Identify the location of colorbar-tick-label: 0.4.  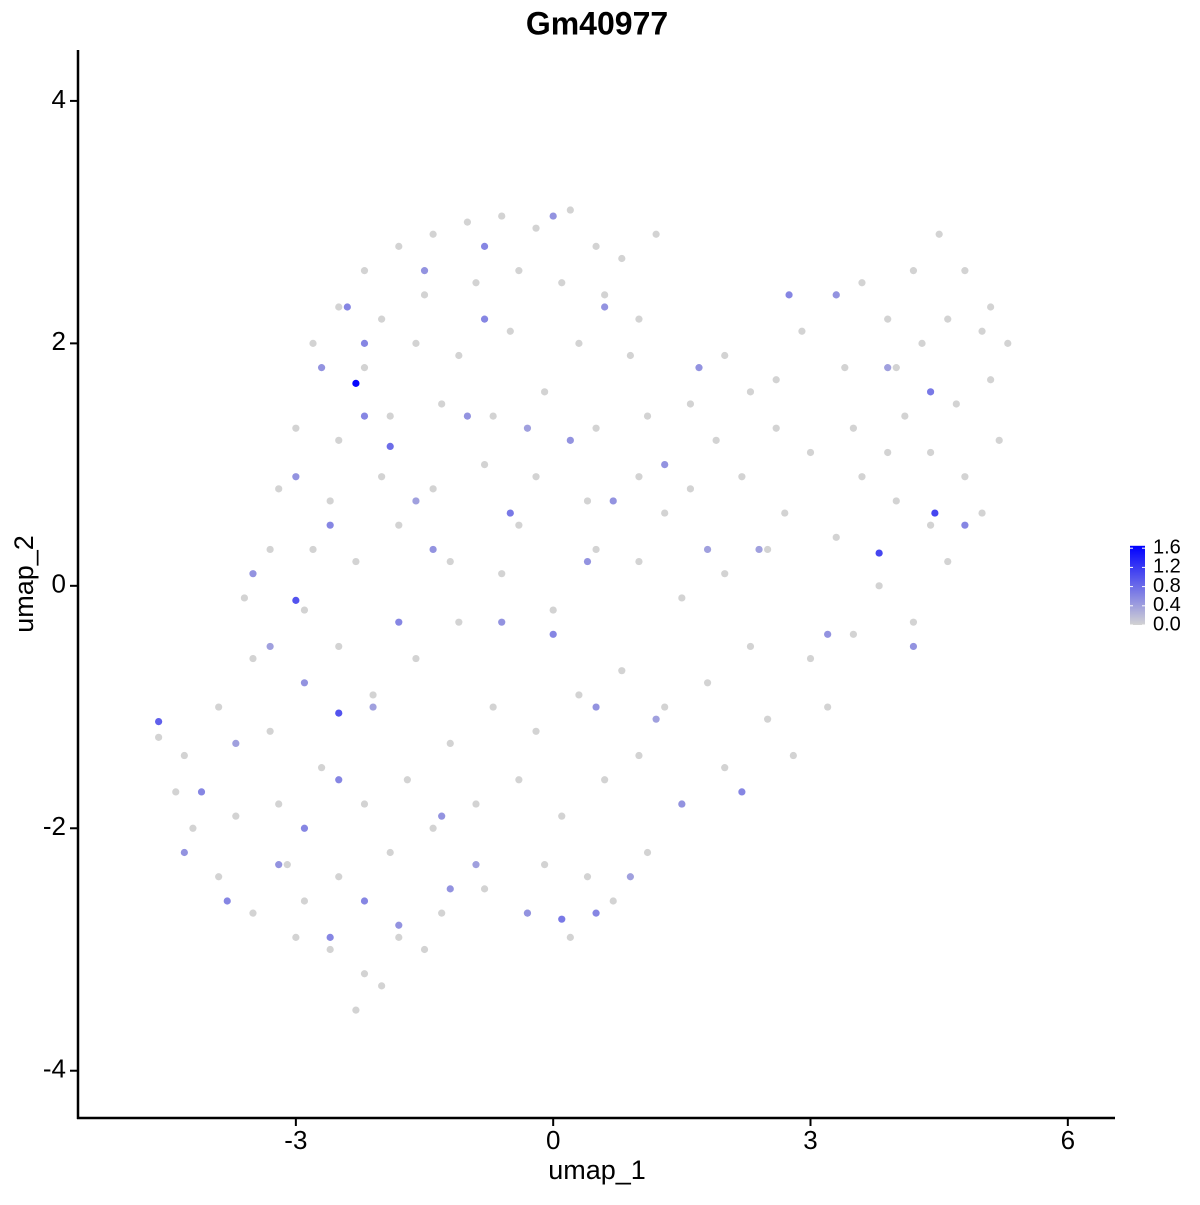
(1167, 605).